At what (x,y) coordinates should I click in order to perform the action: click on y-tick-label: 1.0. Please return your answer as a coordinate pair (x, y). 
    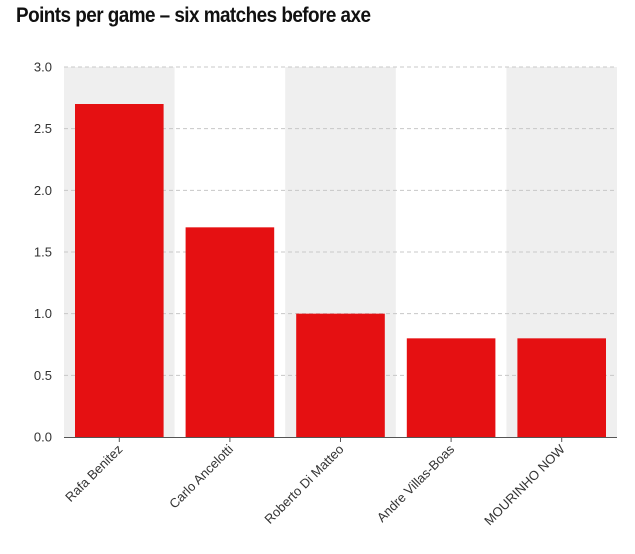
    Looking at the image, I should click on (43, 313).